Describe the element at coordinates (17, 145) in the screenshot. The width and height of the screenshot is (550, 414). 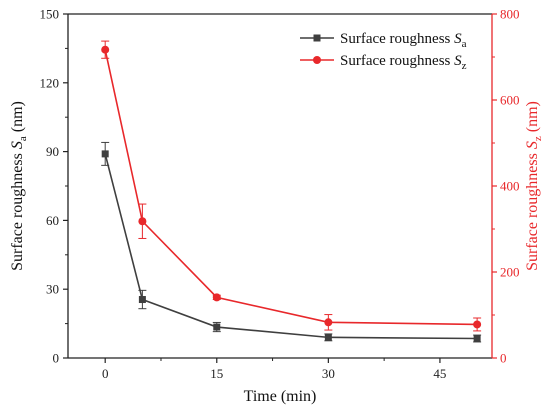
I see `y-left-title-var: S` at that location.